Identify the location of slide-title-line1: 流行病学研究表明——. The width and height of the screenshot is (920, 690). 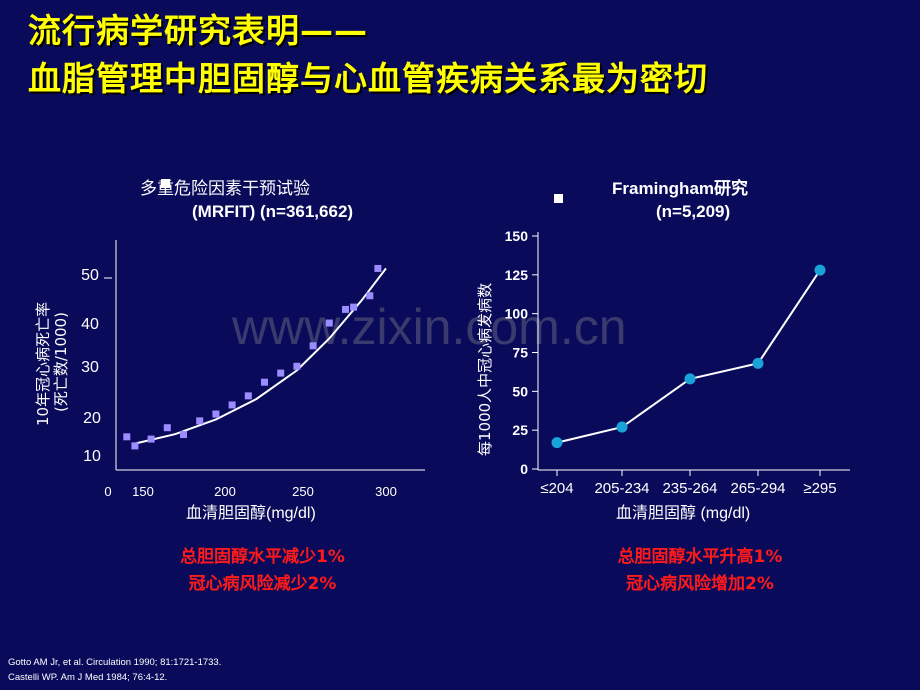
(198, 30).